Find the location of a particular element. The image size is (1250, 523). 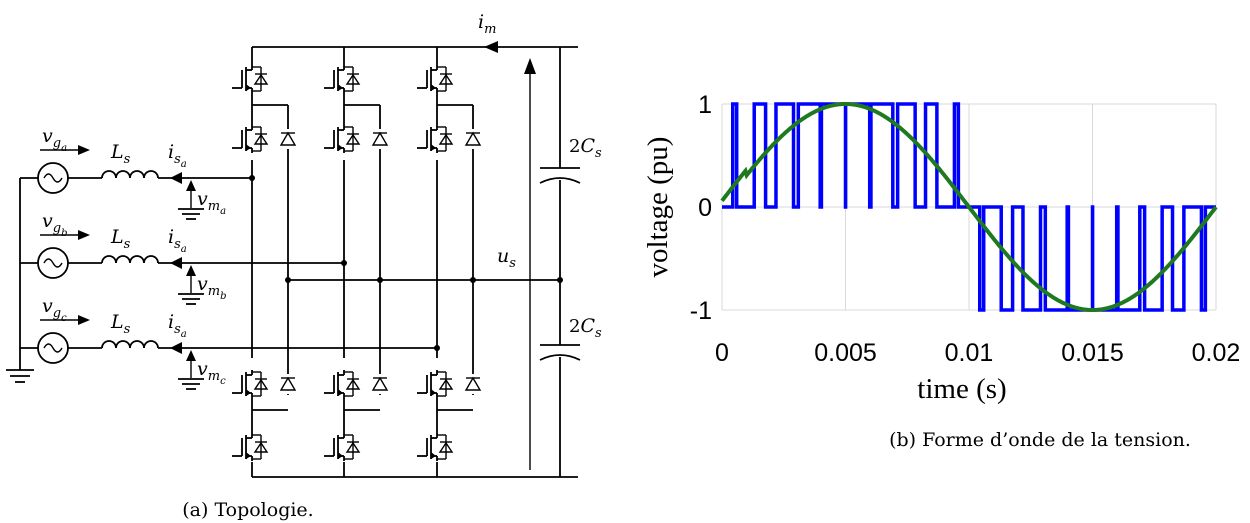

y-axis-ticks: 1 0 -1 is located at coordinates (701, 208).